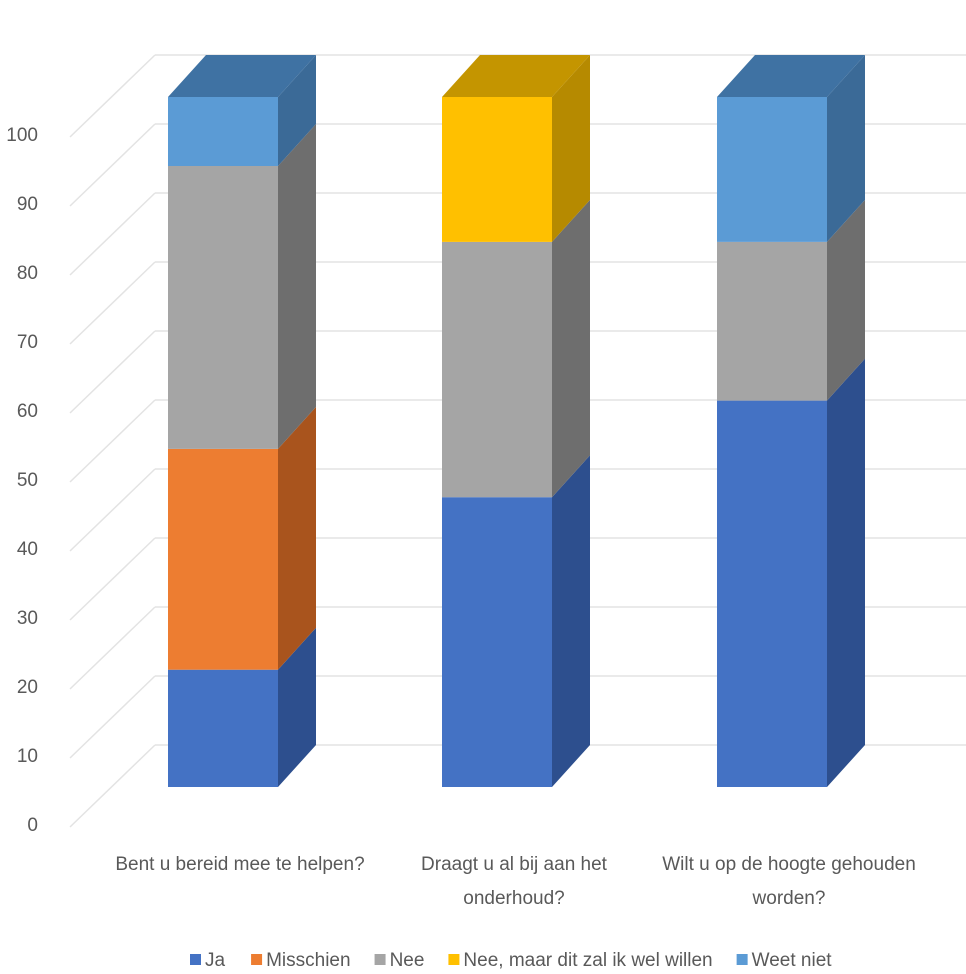 The width and height of the screenshot is (966, 974). I want to click on y-tick-label: 70, so click(27, 342).